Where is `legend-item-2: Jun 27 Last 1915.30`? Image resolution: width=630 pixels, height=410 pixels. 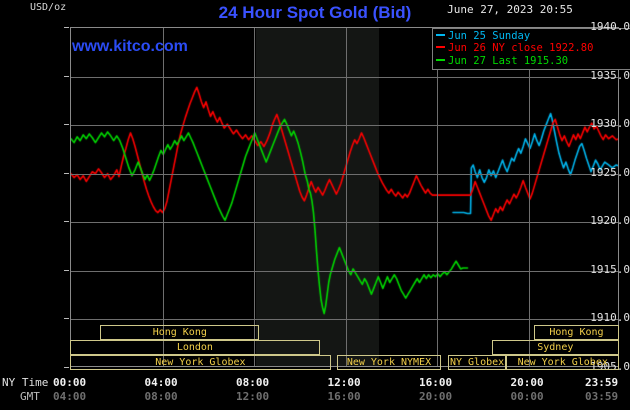
legend-item-2: Jun 27 Last 1915.30 is located at coordinates (532, 61).